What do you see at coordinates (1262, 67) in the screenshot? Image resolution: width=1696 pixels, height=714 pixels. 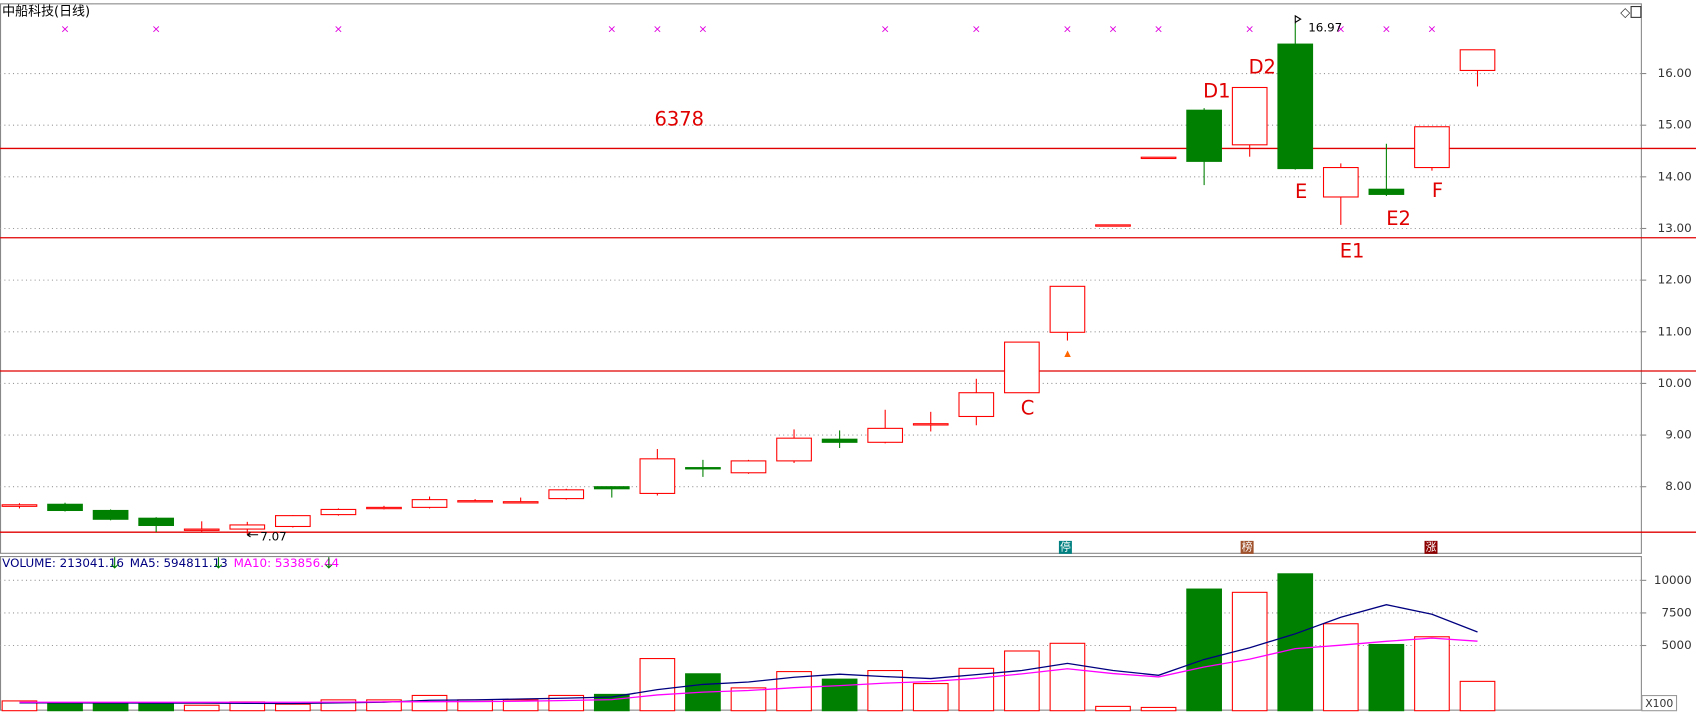 I see `wave-annotation: D2` at bounding box center [1262, 67].